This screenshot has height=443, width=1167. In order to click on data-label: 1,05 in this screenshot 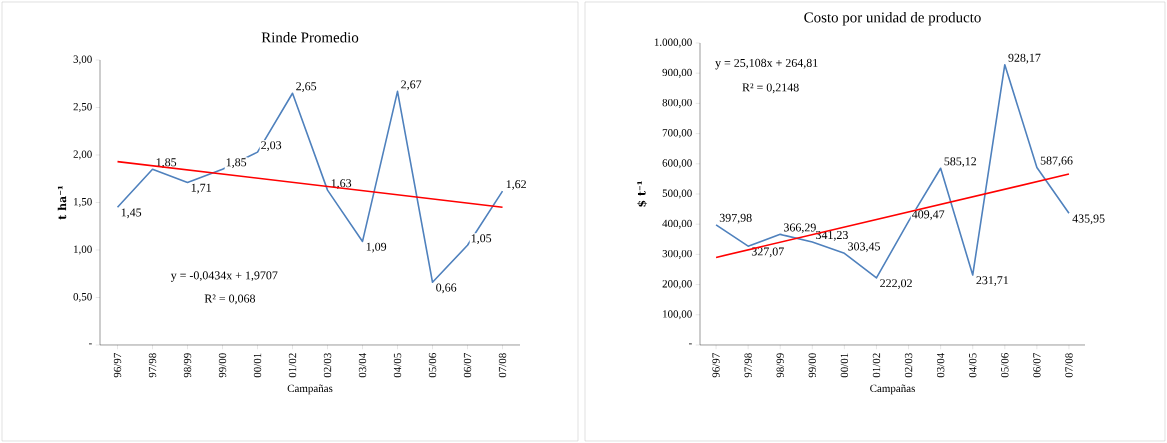, I will do `click(481, 239)`.